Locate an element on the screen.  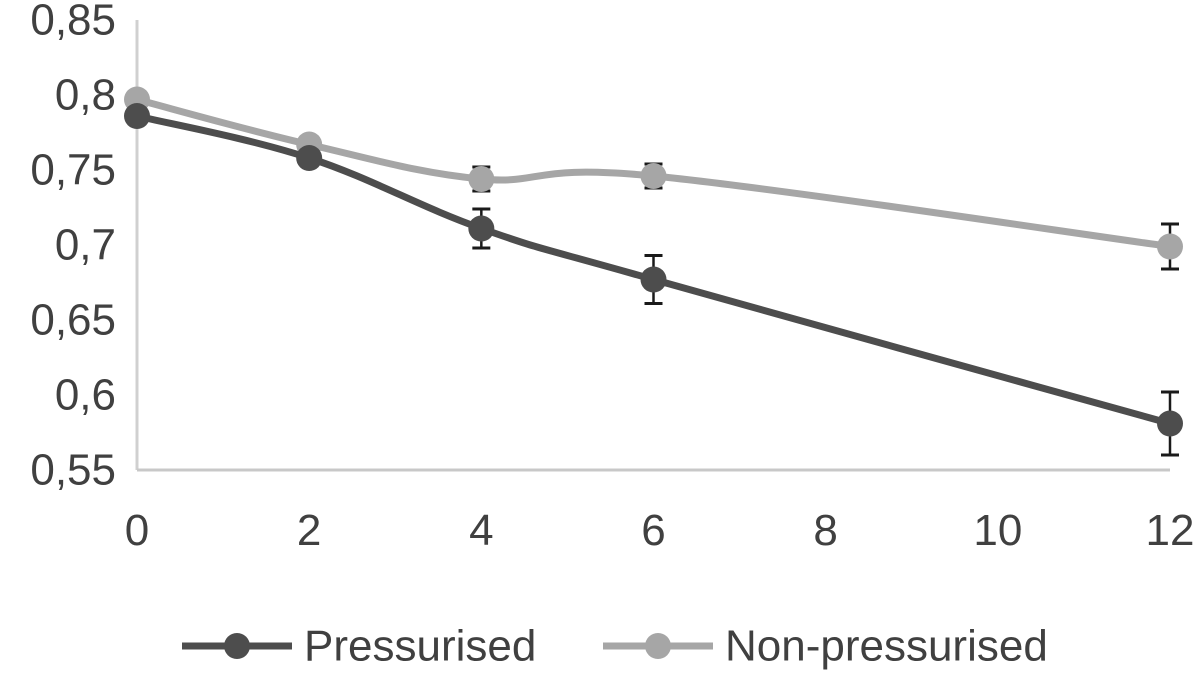
y-tick-label: 0,55 is located at coordinates (73, 470).